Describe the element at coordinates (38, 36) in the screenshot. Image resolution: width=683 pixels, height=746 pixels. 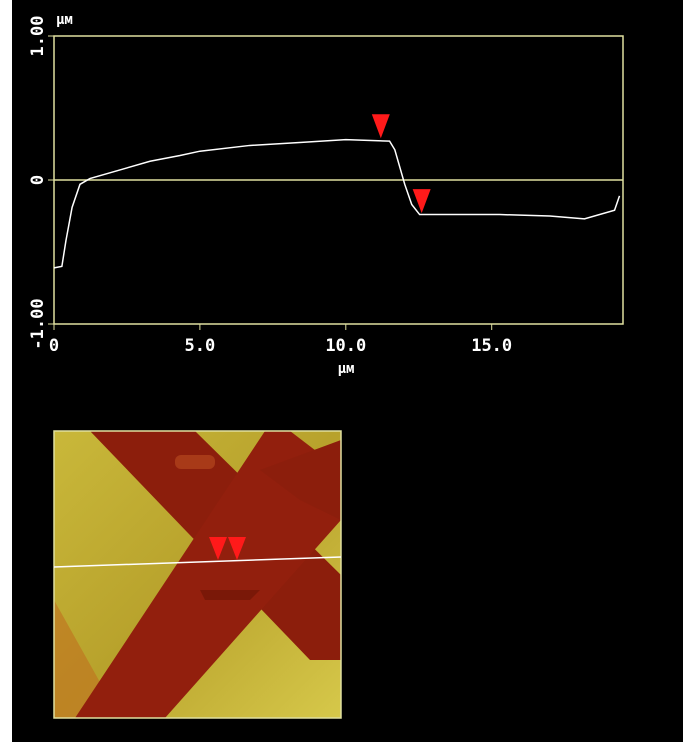
I see `y-tick-label: 1.00` at that location.